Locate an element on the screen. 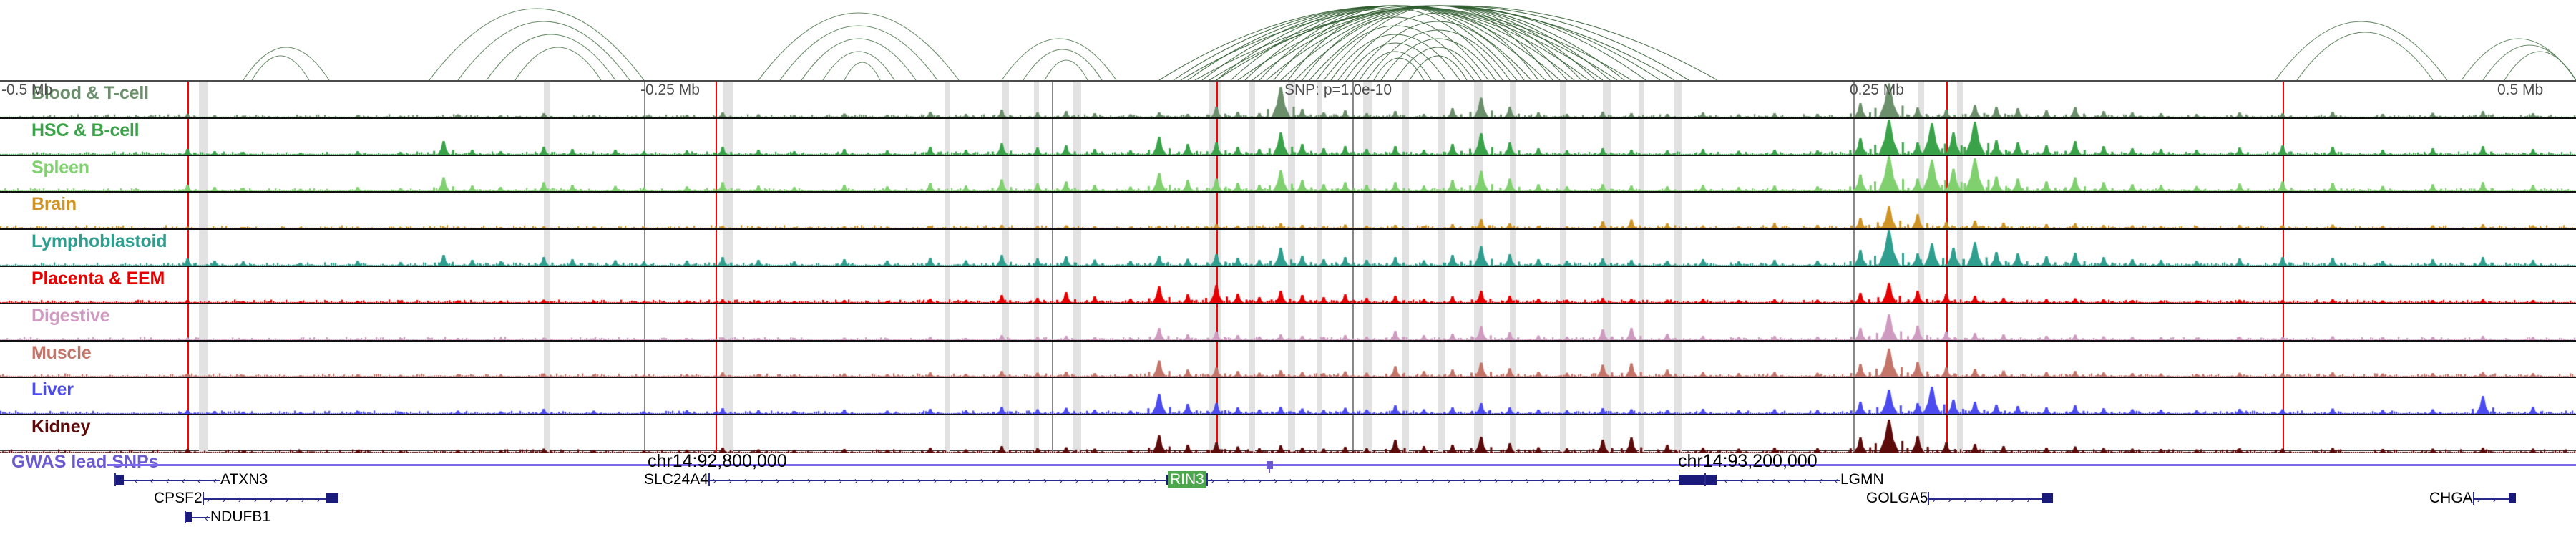 This screenshot has width=2576, height=537. gene-model: ‹‹‹‹‹‹‹ATXN3 is located at coordinates (191, 479).